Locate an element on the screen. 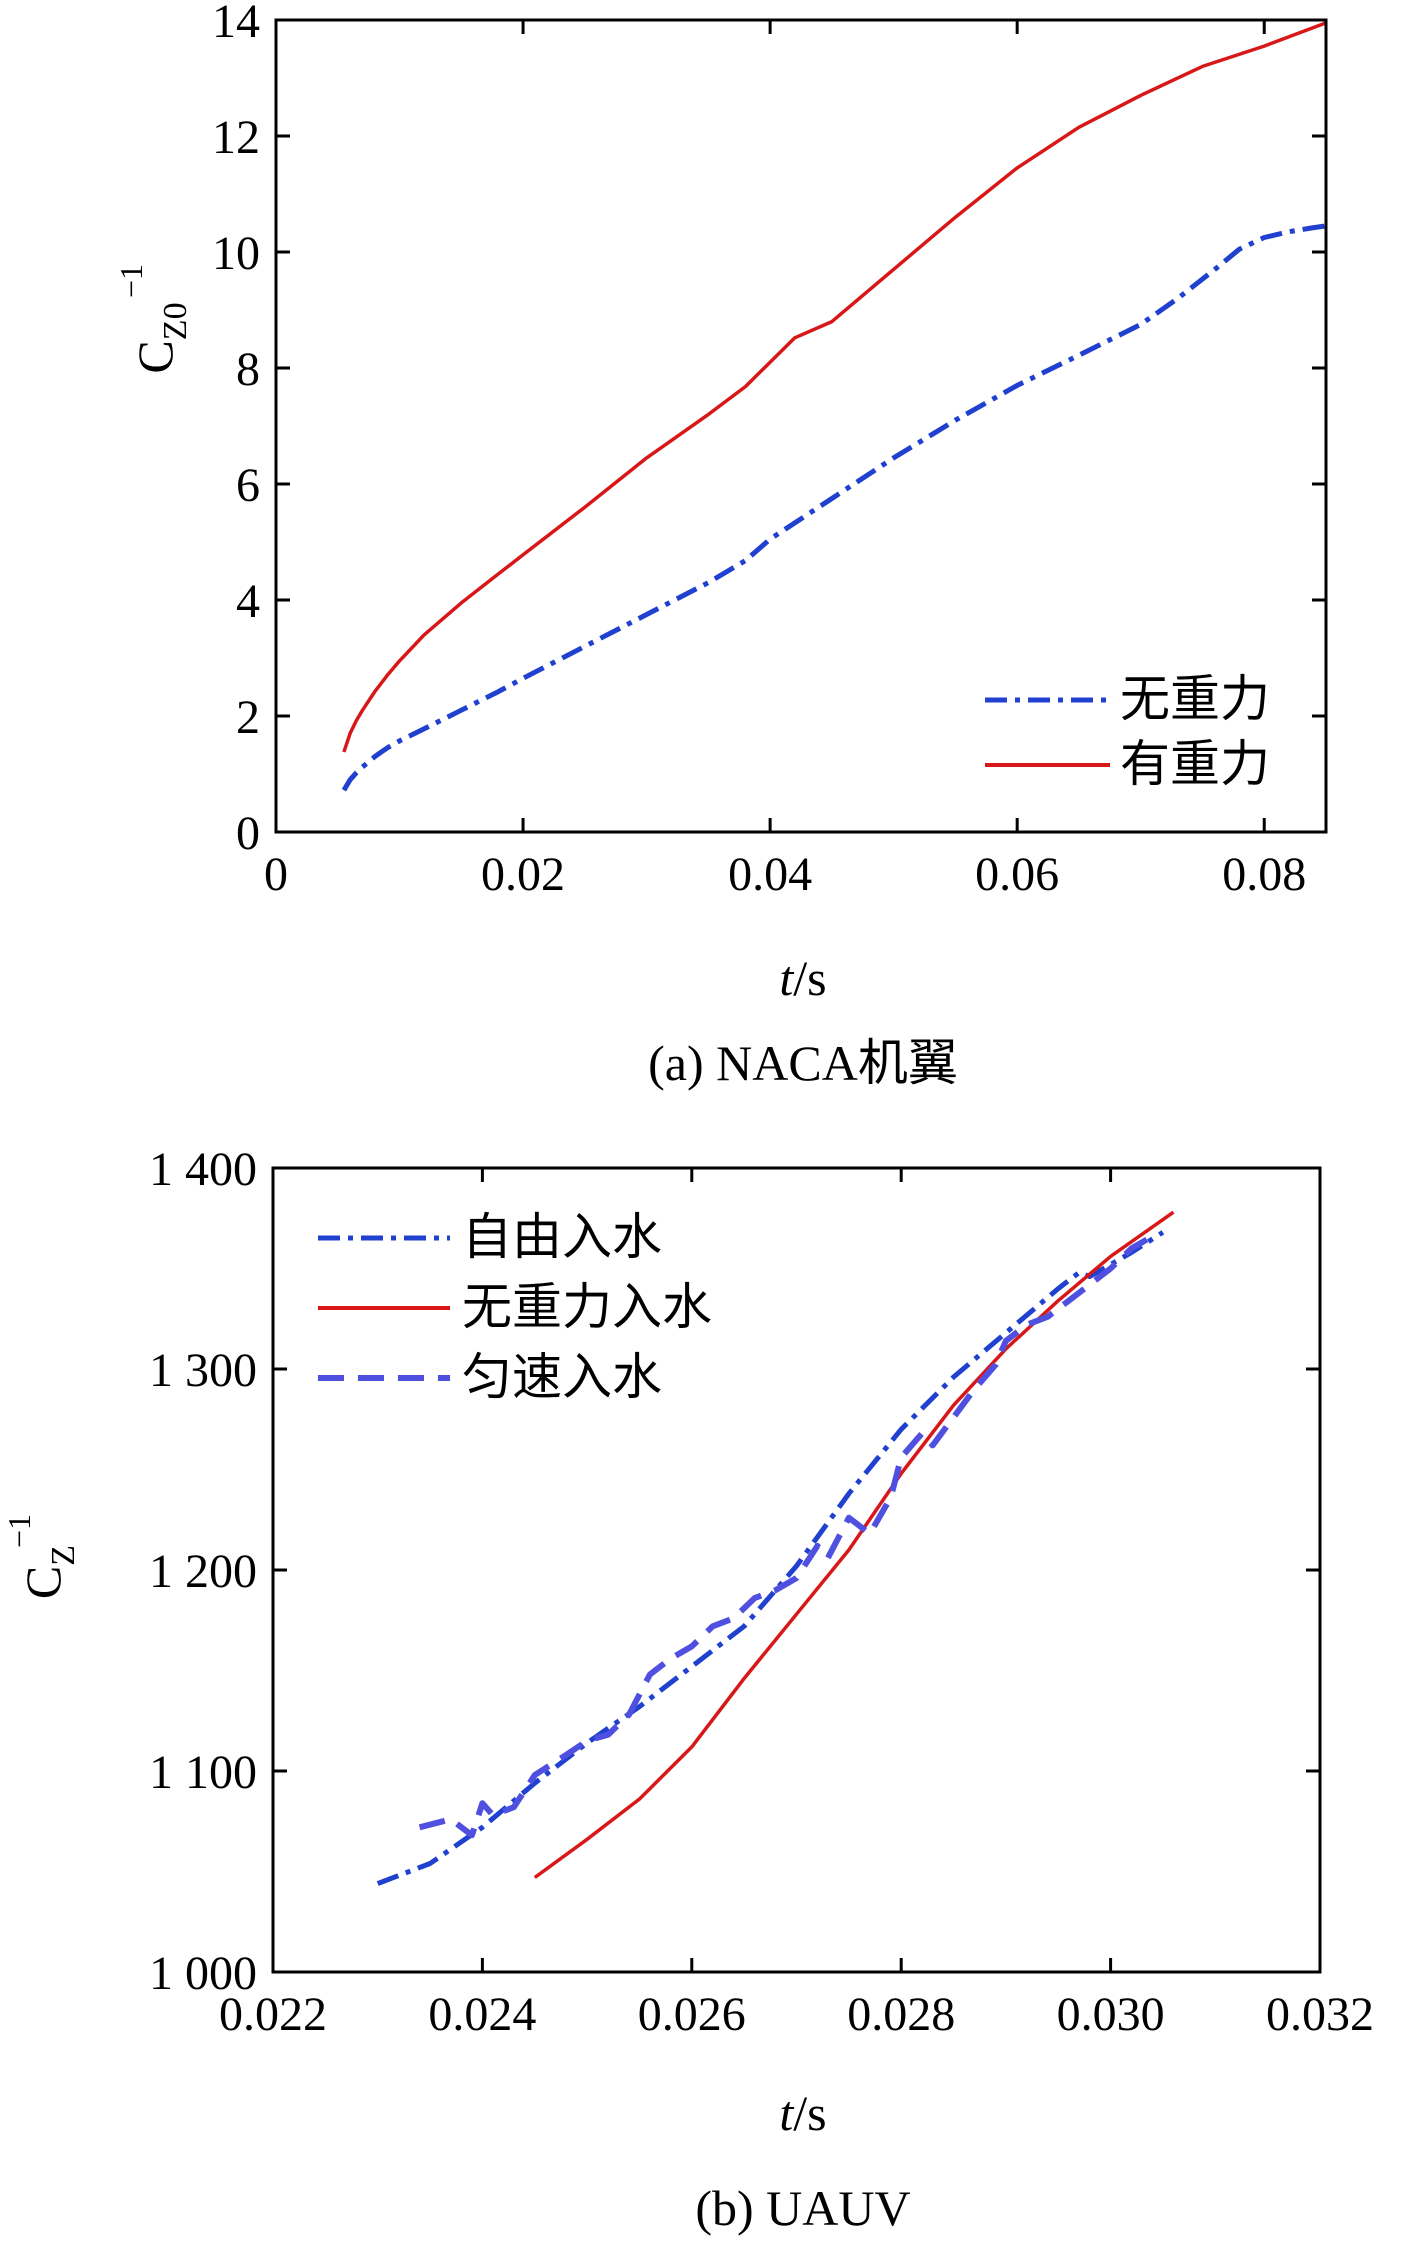 This screenshot has width=1417, height=2258. panel-a-y-axis-label-text: CZ0 is located at coordinates (160, 337).